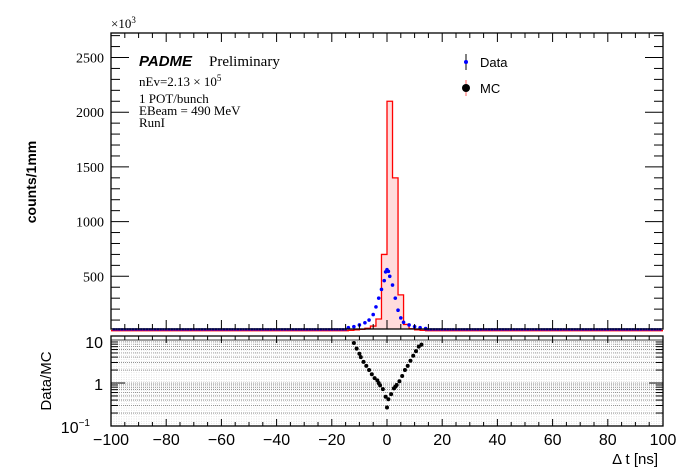 The width and height of the screenshot is (698, 476). What do you see at coordinates (166, 440) in the screenshot?
I see `x-tick-label: −80` at bounding box center [166, 440].